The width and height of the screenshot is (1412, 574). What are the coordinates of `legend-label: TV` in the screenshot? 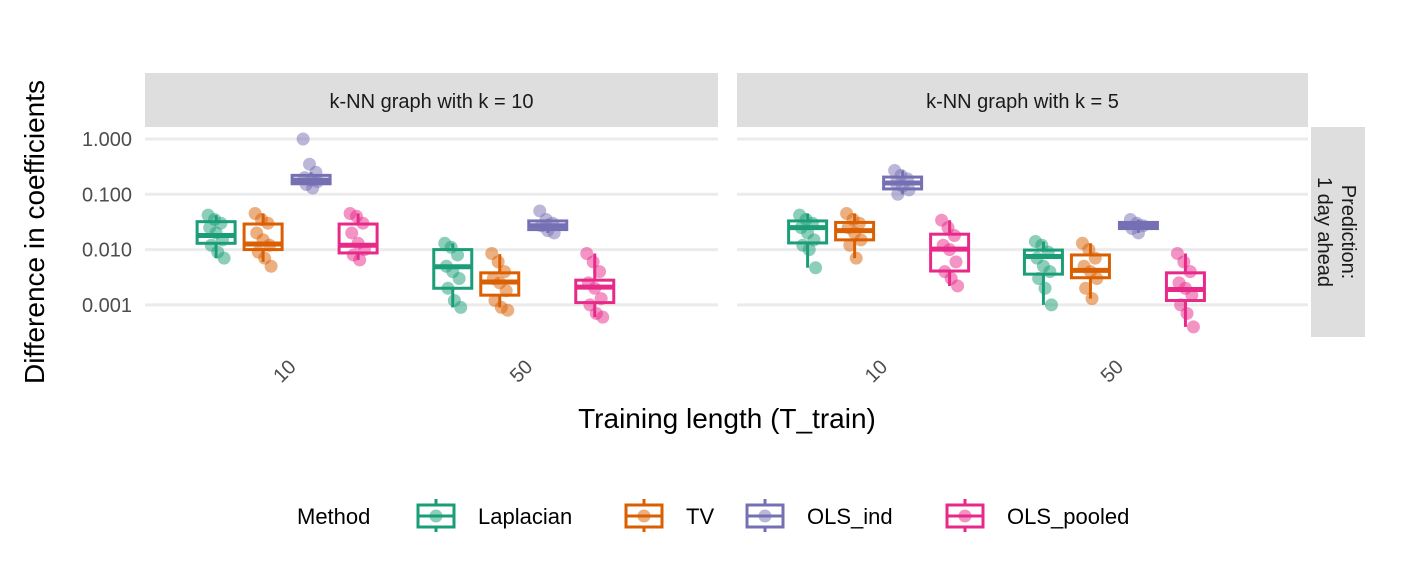 It's located at (700, 516).